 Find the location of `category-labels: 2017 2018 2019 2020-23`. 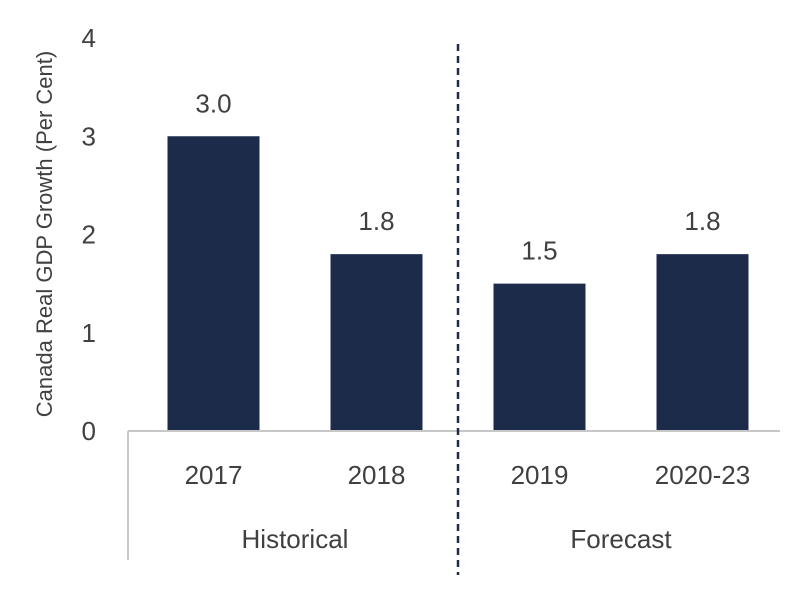

category-labels: 2017 2018 2019 2020-23 is located at coordinates (468, 475).